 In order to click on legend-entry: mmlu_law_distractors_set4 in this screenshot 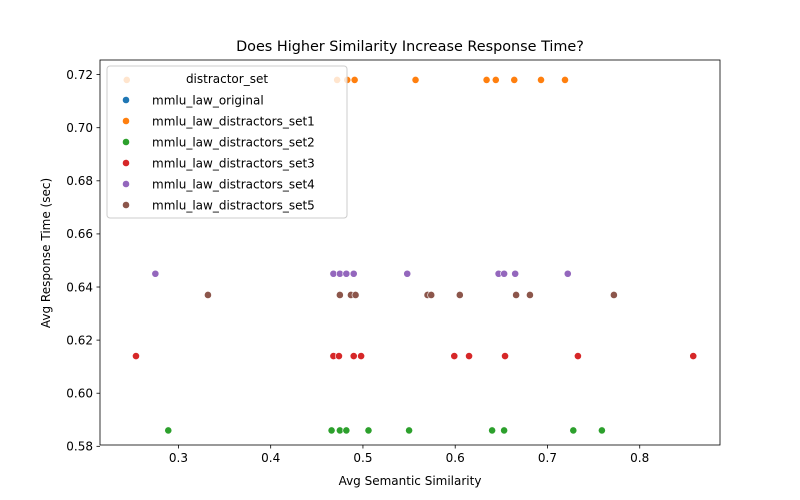, I will do `click(233, 184)`.